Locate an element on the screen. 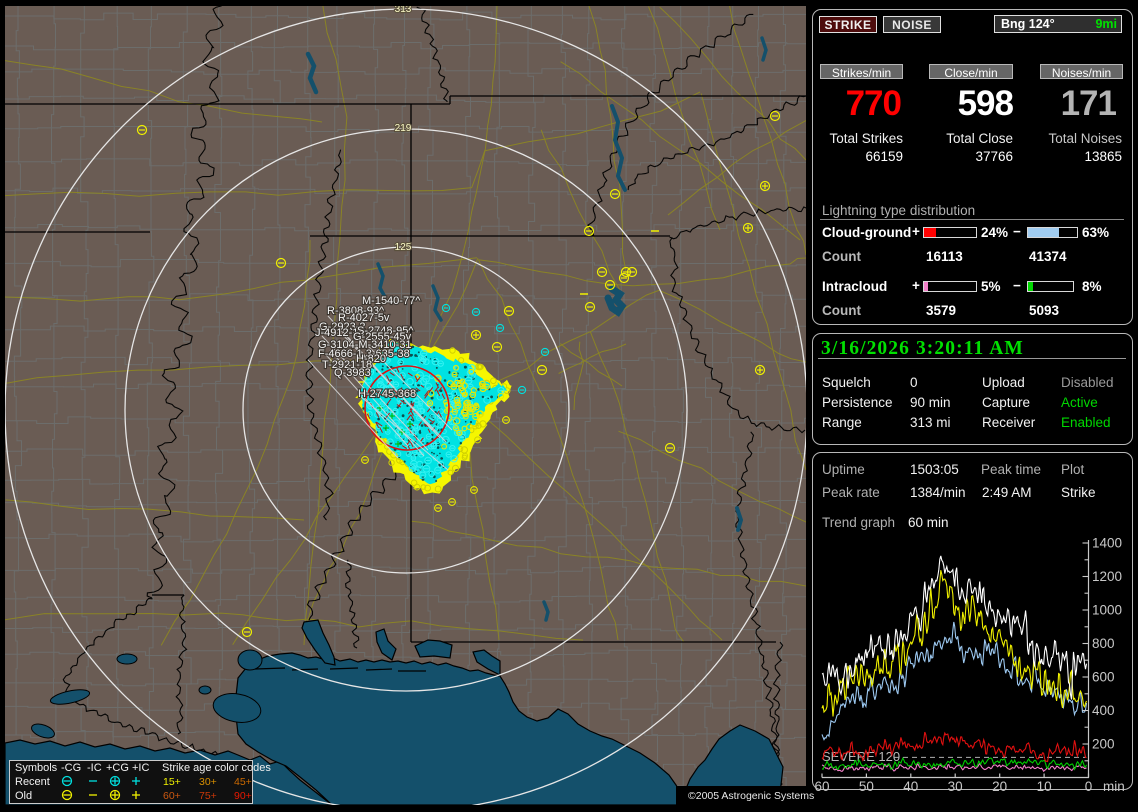  svg-text: Q-3983 is located at coordinates (352, 373).